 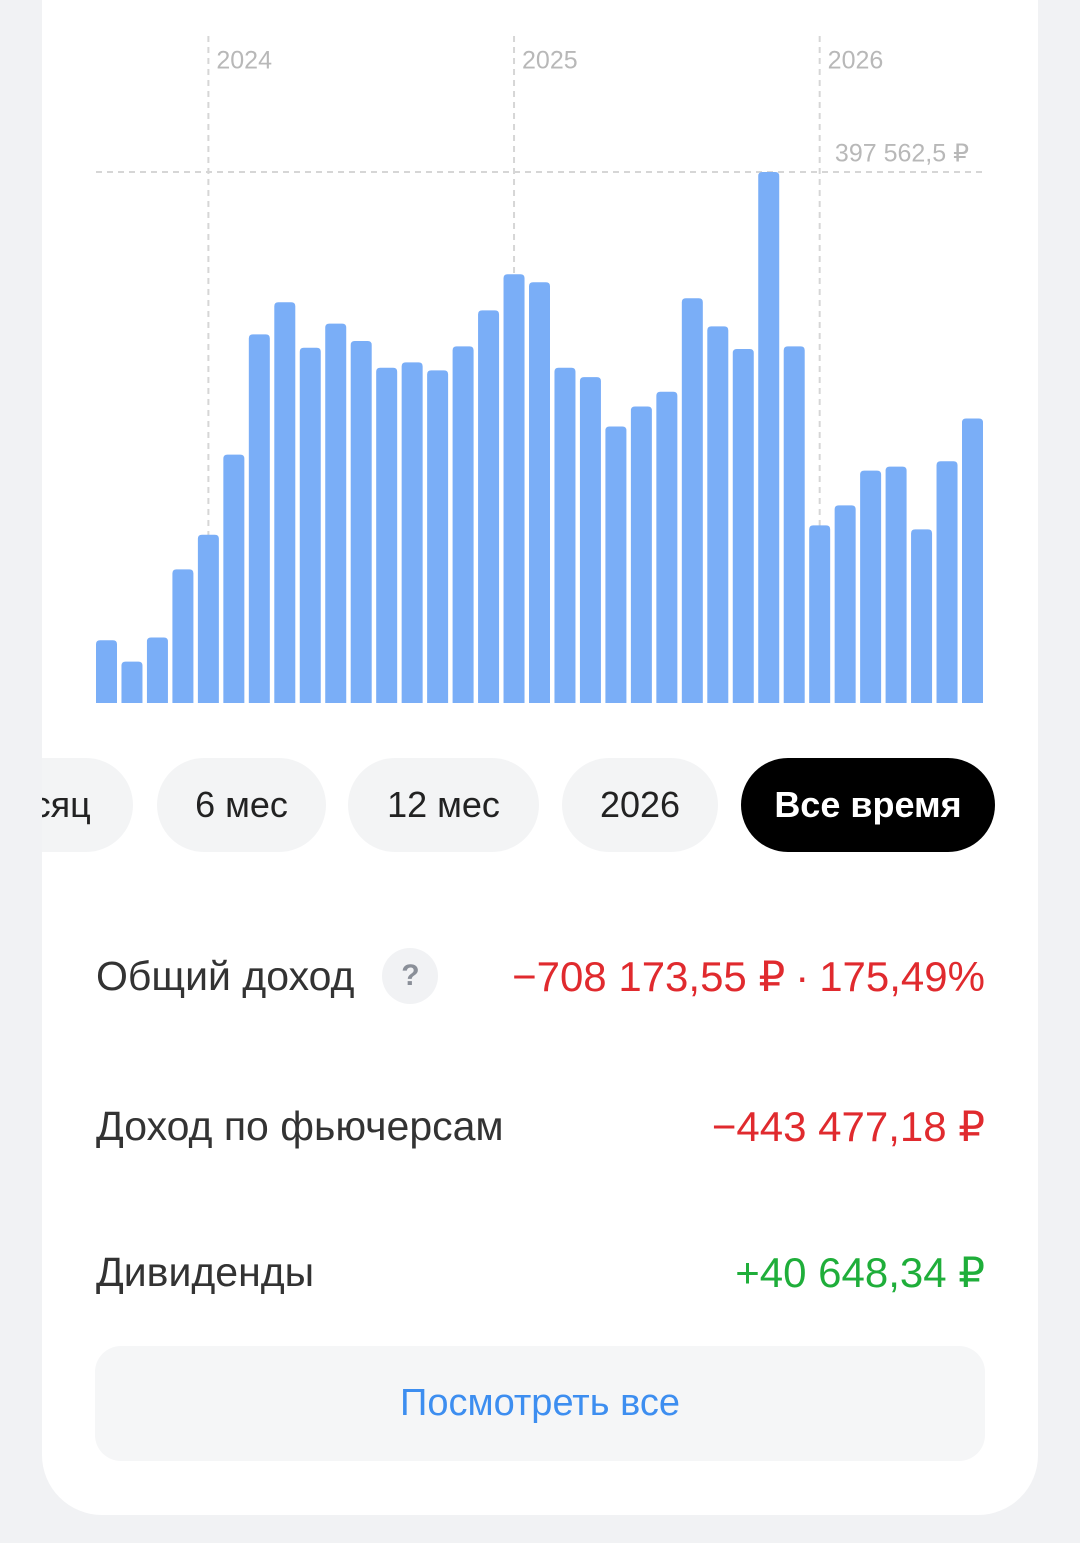 I want to click on stat-amount: −708 173,55 ₽, so click(x=649, y=976).